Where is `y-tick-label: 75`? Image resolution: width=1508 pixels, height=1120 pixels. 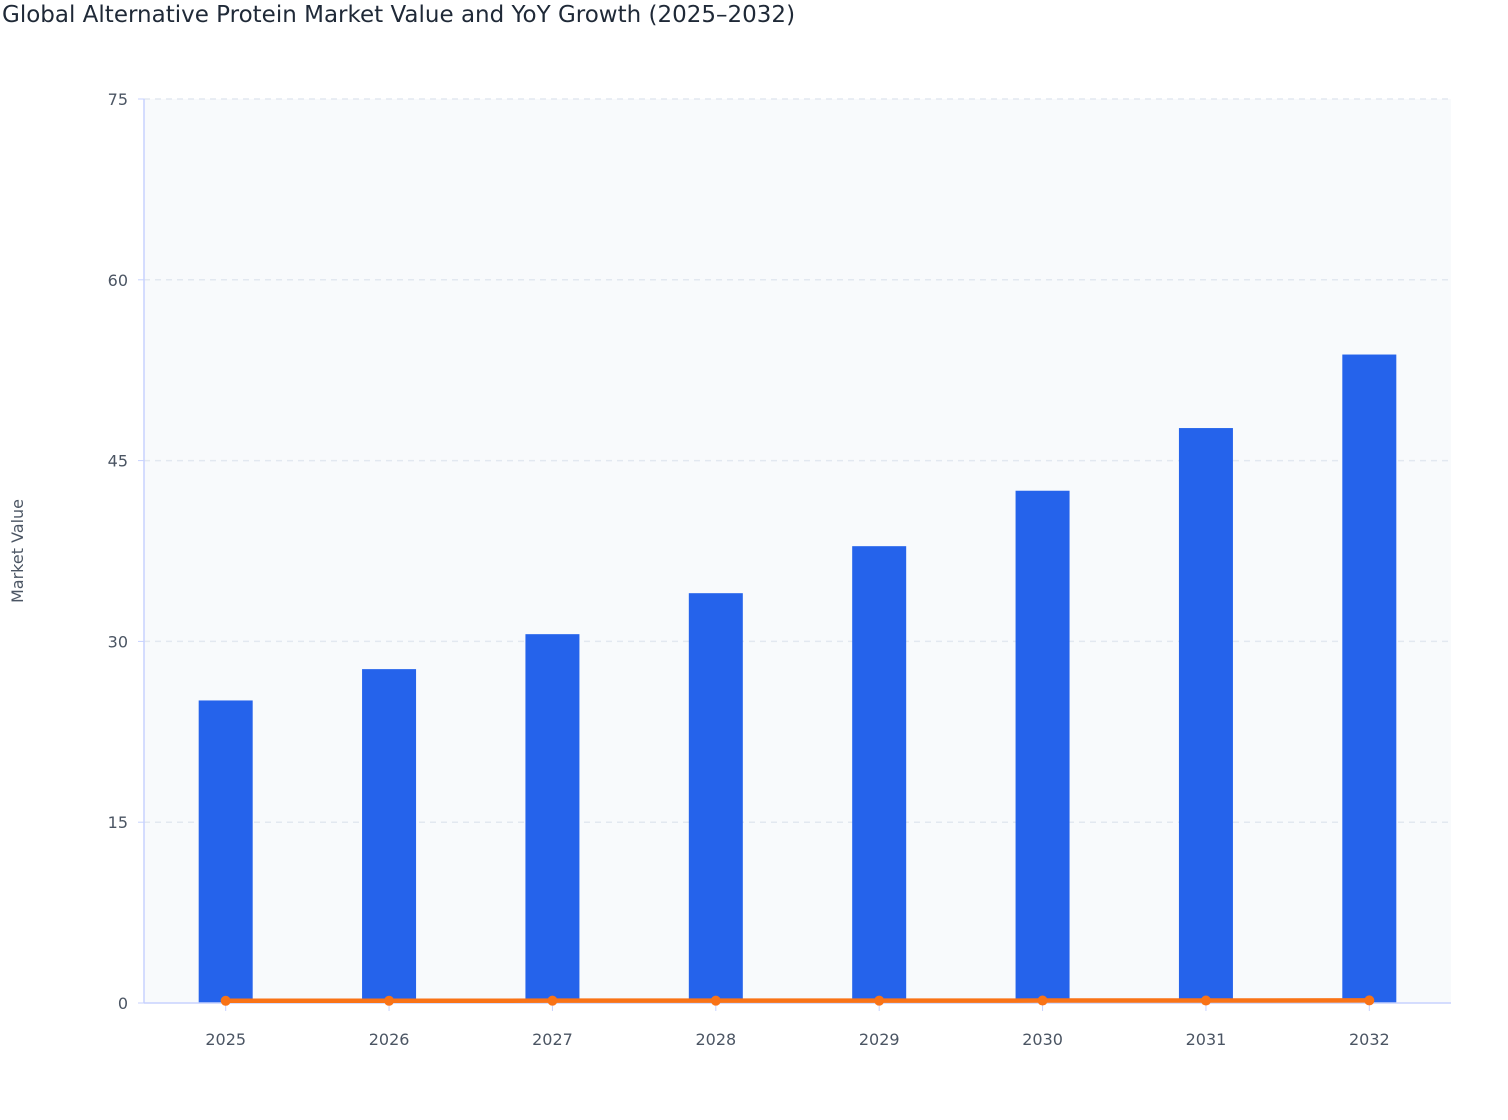 y-tick-label: 75 is located at coordinates (118, 99).